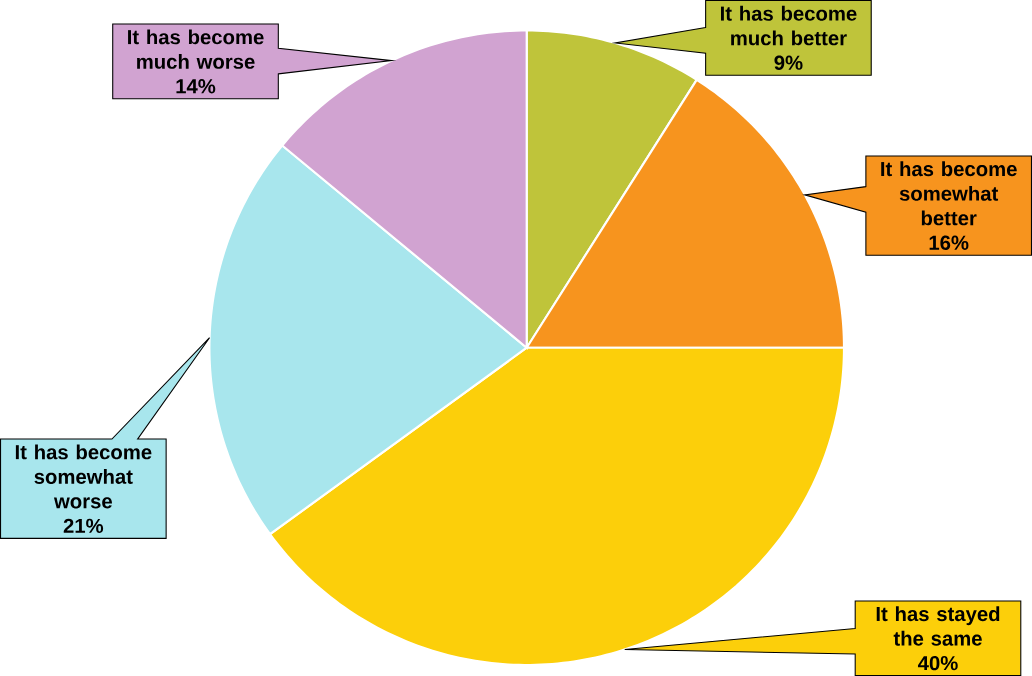  What do you see at coordinates (788, 25) in the screenshot?
I see `slice-label: It has become much better` at bounding box center [788, 25].